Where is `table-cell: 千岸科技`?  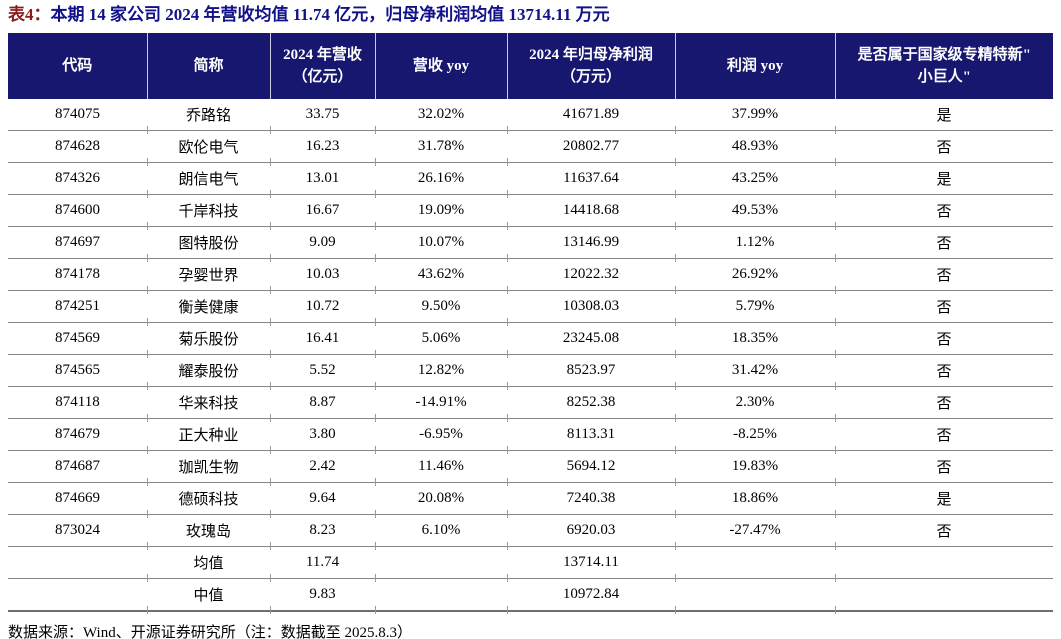
table-cell: 千岸科技 is located at coordinates (209, 212).